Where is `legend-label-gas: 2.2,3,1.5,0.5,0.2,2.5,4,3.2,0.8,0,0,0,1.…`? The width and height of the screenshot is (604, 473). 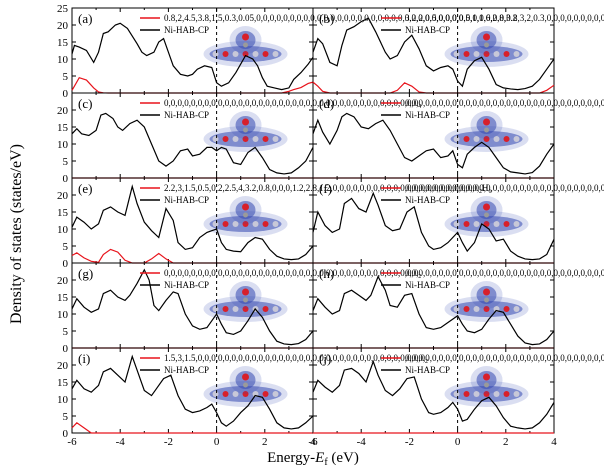
legend-label-gas: 2.2,3,1.5,0.5,0.2,2.5,4,3.2,0.8,0,0,0,1.… is located at coordinates (328, 189).